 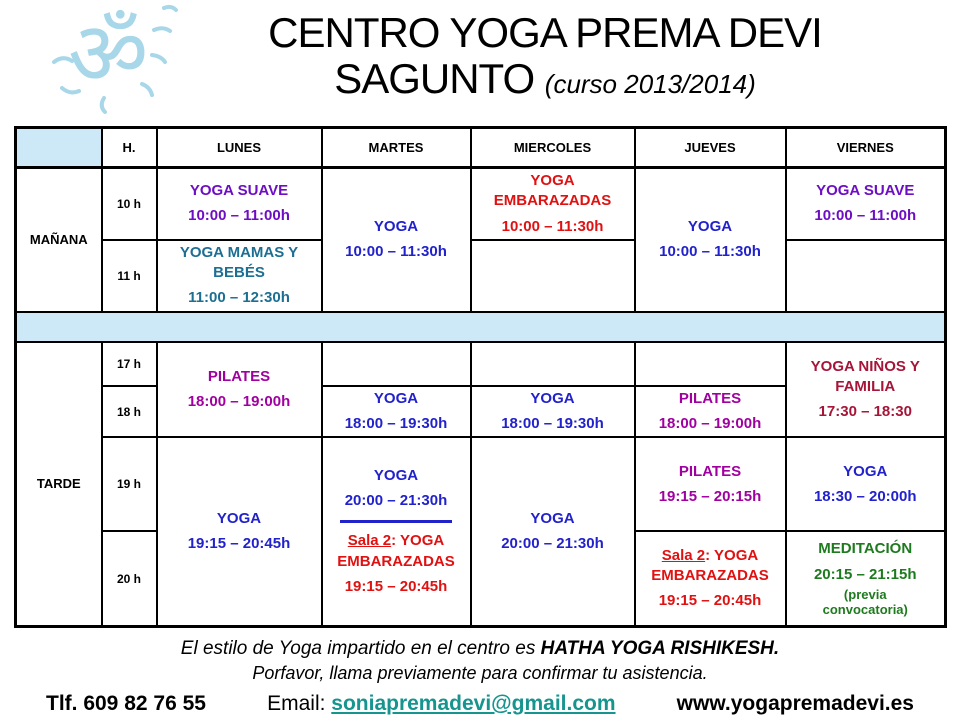 I want to click on footer-style-bold: HATHA YOGA RISHIKESH., so click(x=660, y=648).